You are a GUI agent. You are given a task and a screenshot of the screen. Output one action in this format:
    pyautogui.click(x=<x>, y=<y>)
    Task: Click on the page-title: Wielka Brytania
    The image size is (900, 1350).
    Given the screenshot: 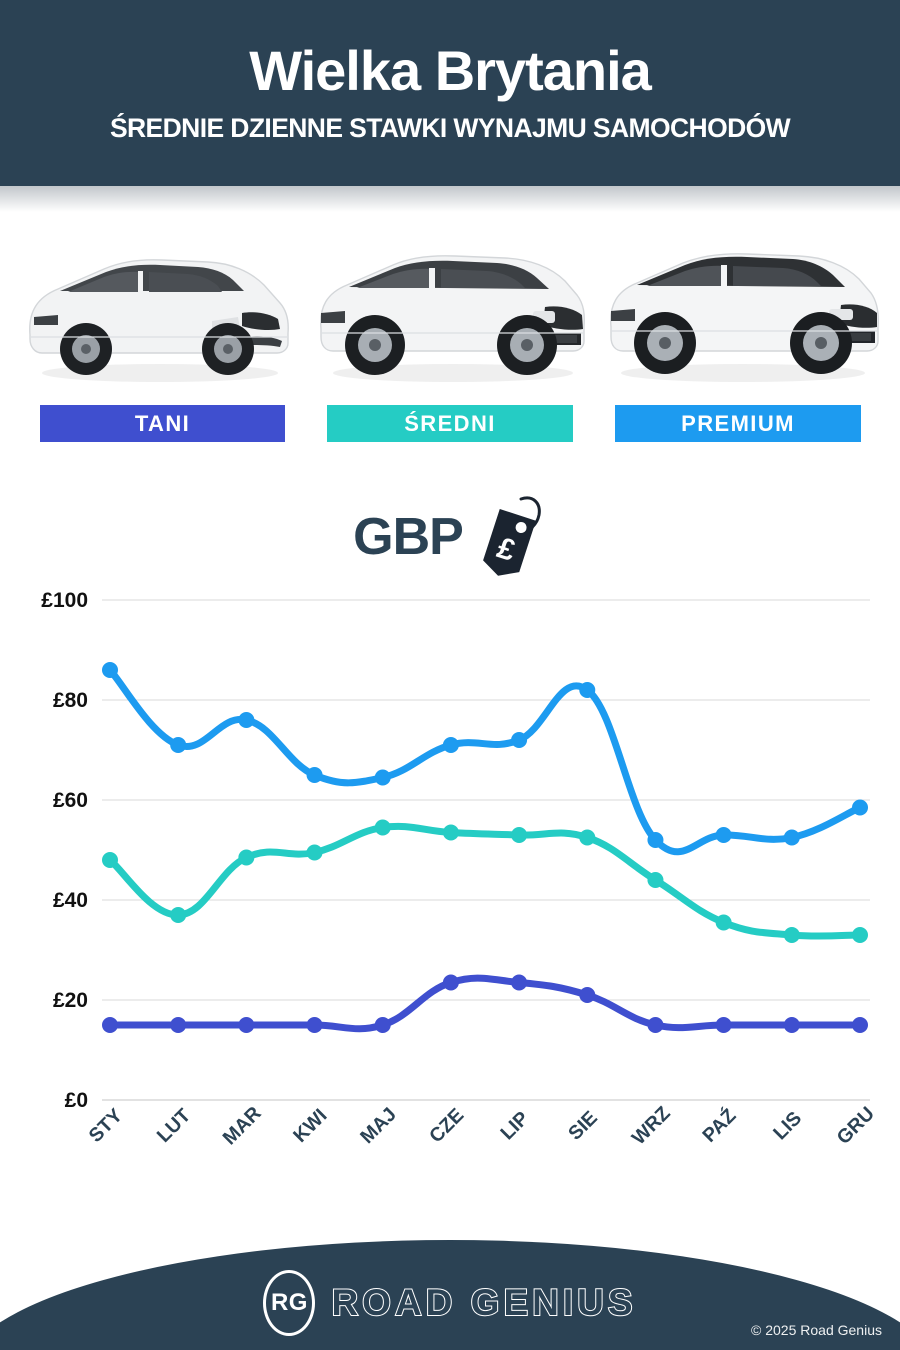 What is the action you would take?
    pyautogui.click(x=450, y=70)
    